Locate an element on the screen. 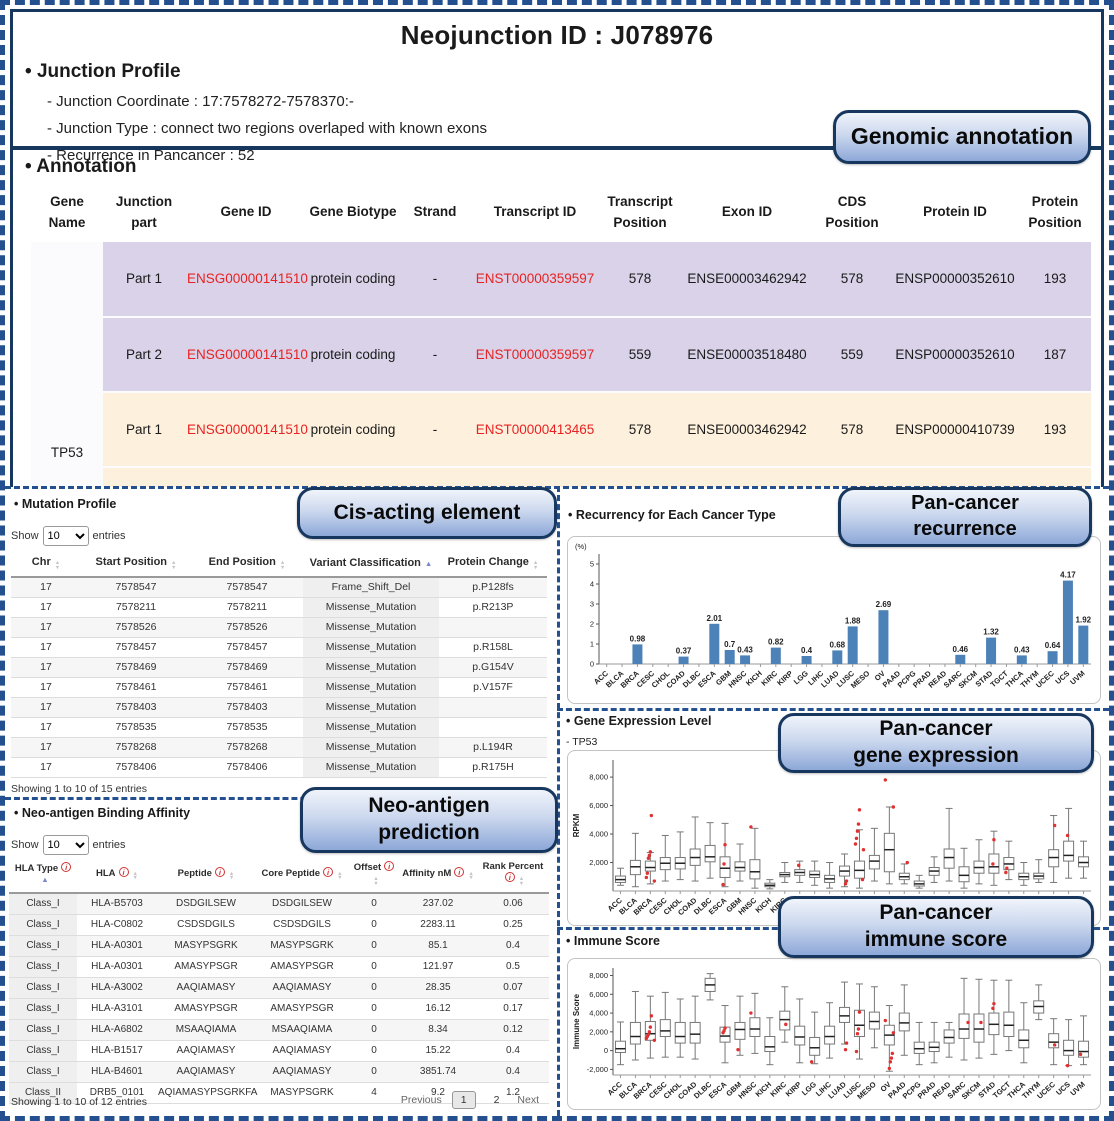 This screenshot has width=1114, height=1121. cell: Class_II is located at coordinates (43, 1093).